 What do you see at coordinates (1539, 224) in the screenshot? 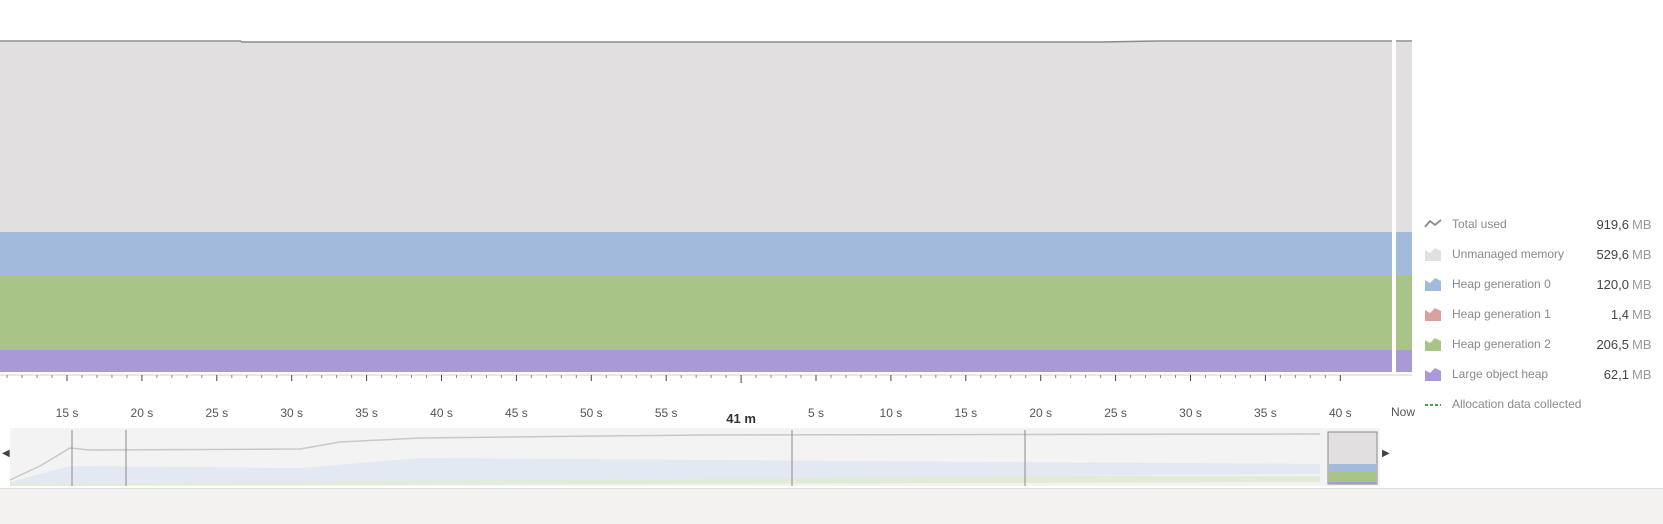
I see `legend-item-total: Total used 919,6 MB` at bounding box center [1539, 224].